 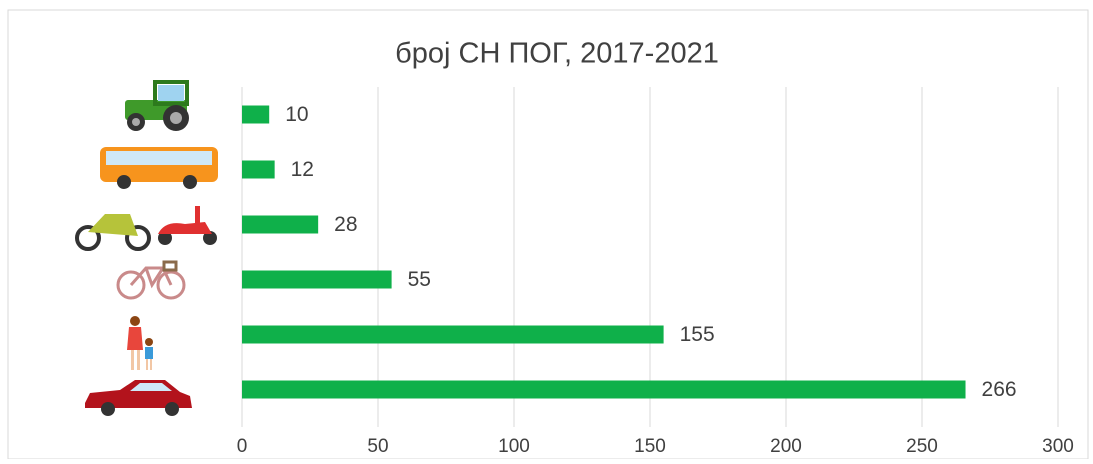 What do you see at coordinates (345, 224) in the screenshot?
I see `value-label: 28` at bounding box center [345, 224].